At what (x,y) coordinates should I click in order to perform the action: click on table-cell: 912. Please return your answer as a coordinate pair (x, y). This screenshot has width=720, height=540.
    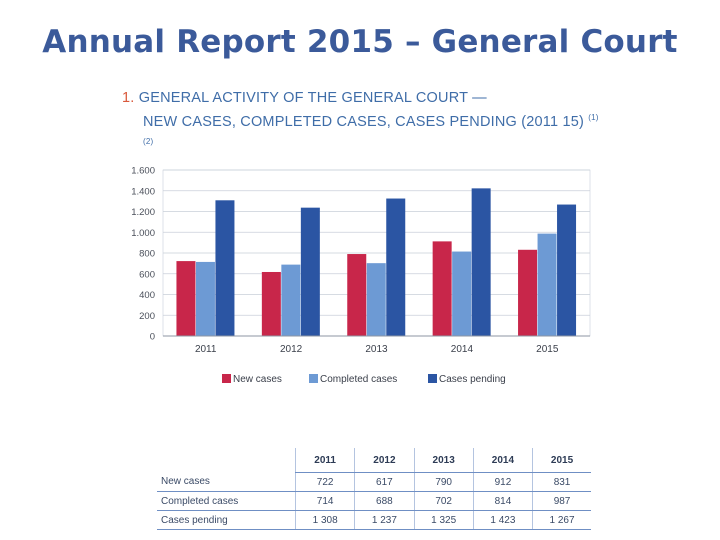
    Looking at the image, I should click on (502, 482).